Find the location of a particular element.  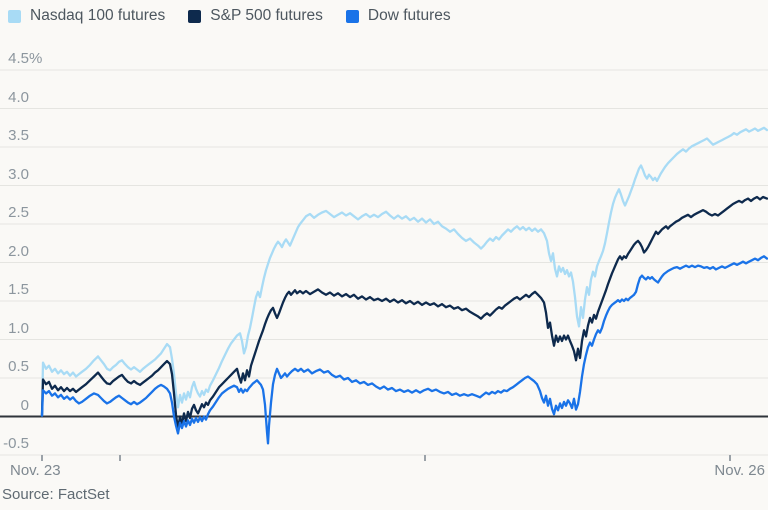

y-axis-tick-label: 4.5% is located at coordinates (25, 58).